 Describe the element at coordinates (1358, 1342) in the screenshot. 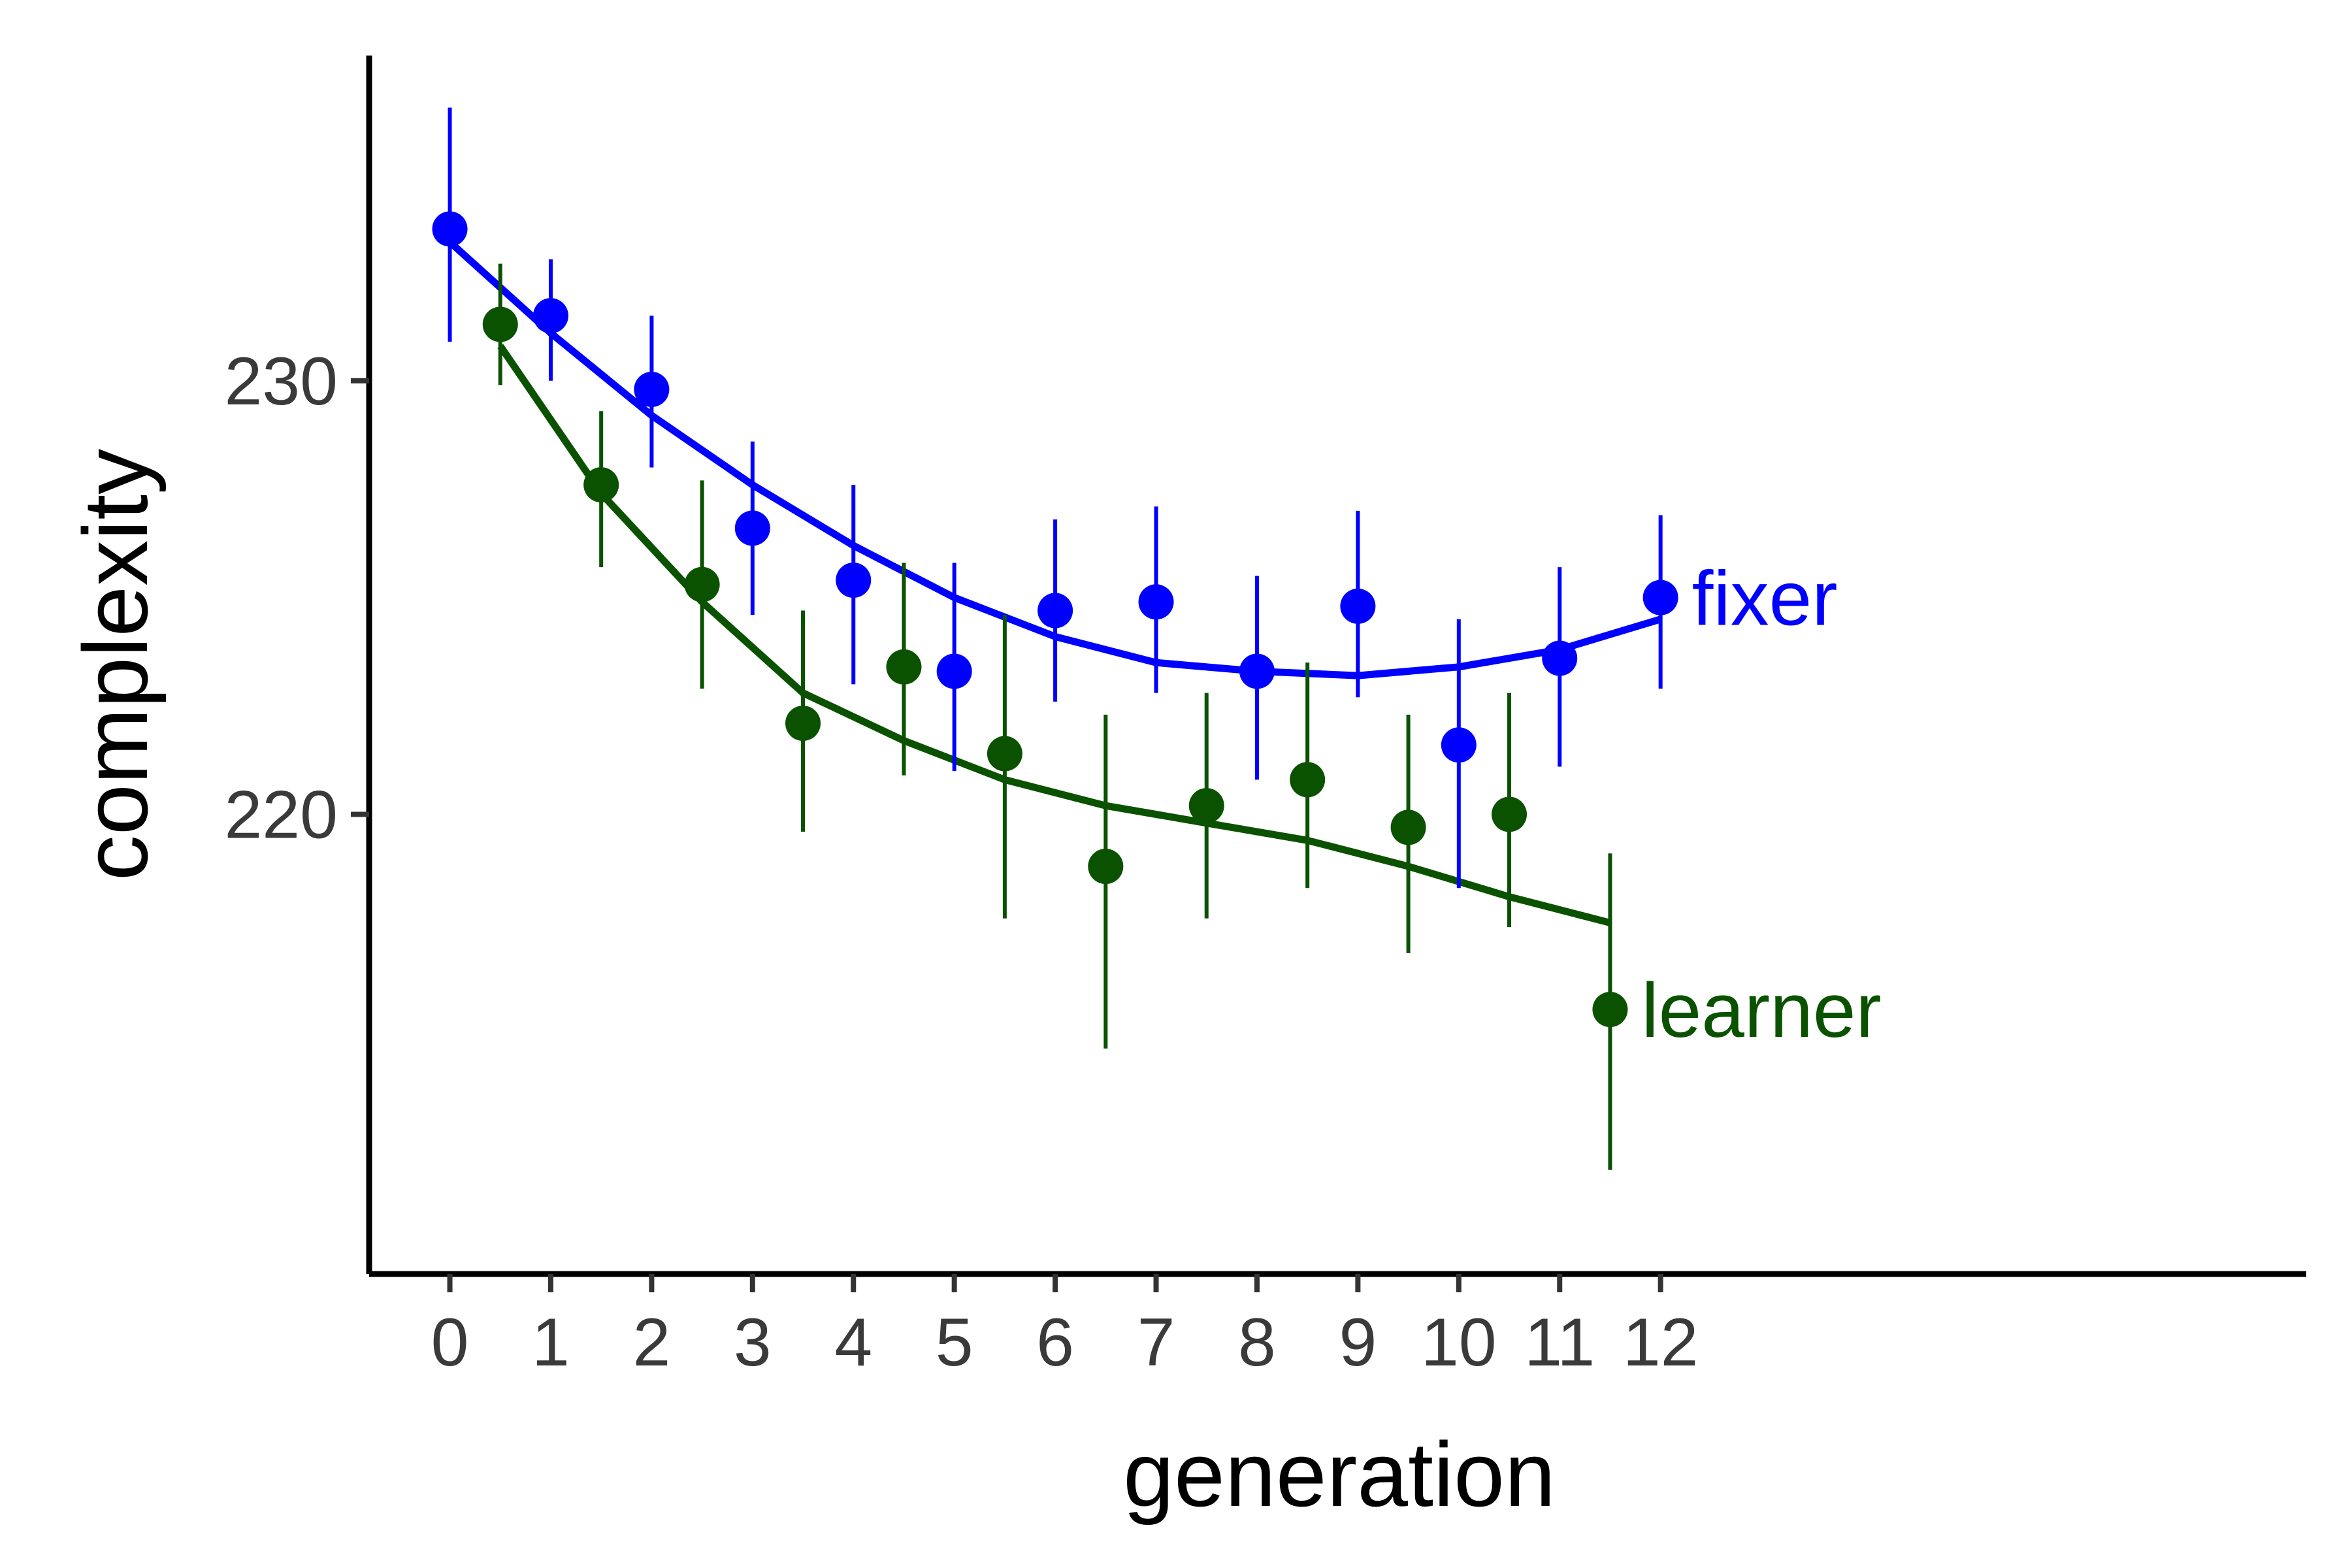

I see `x-tick-label: 9` at that location.